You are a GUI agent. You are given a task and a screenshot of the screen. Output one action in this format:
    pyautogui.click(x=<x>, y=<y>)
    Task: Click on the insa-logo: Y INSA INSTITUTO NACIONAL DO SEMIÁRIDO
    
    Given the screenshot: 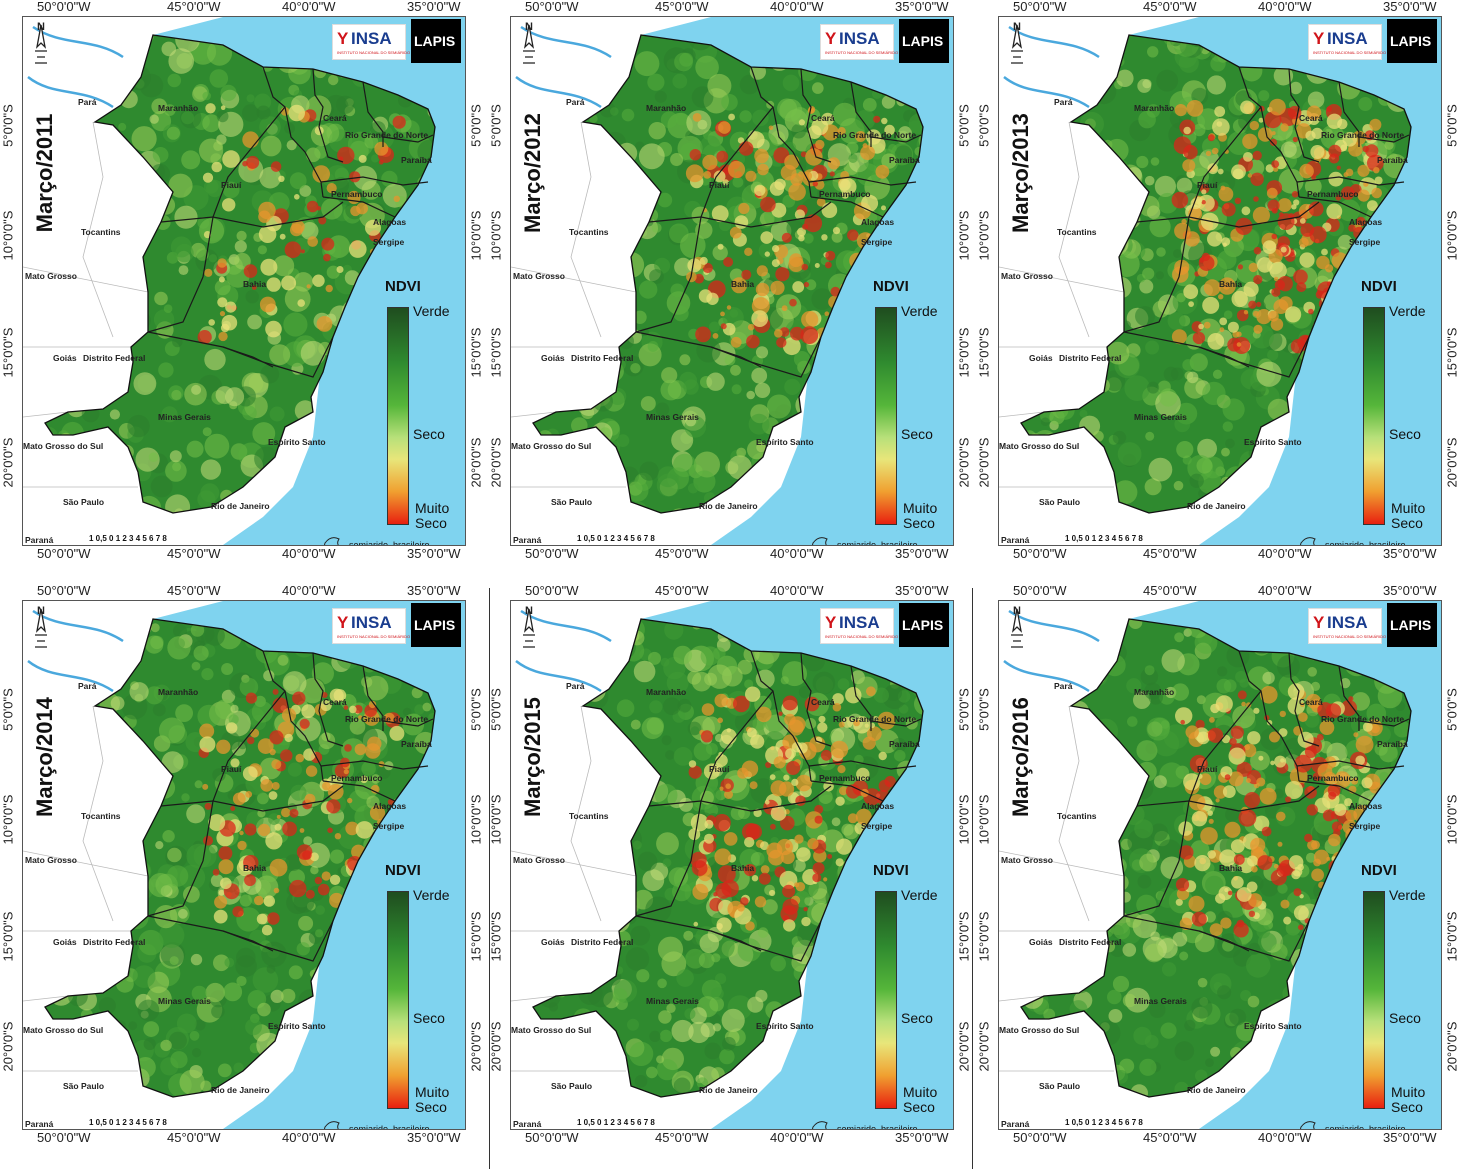 What is the action you would take?
    pyautogui.click(x=859, y=626)
    